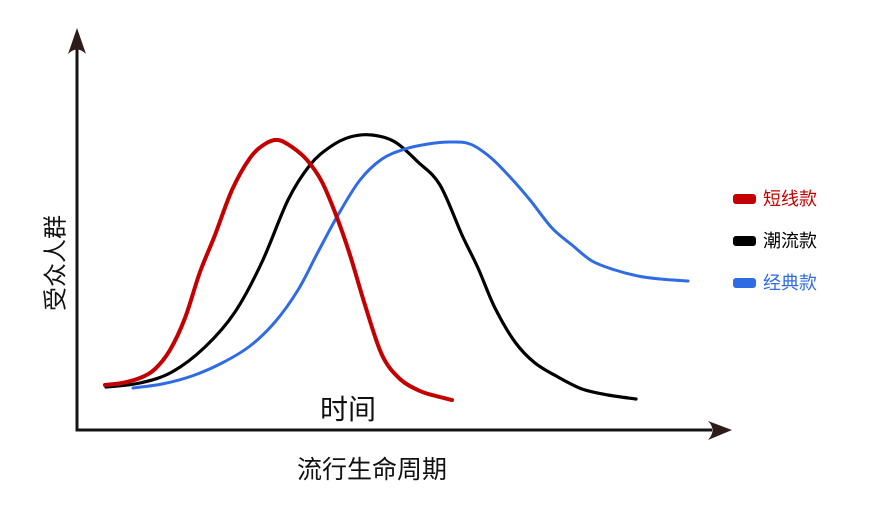  I want to click on legend-item-trendy: 潮流款, so click(775, 241).